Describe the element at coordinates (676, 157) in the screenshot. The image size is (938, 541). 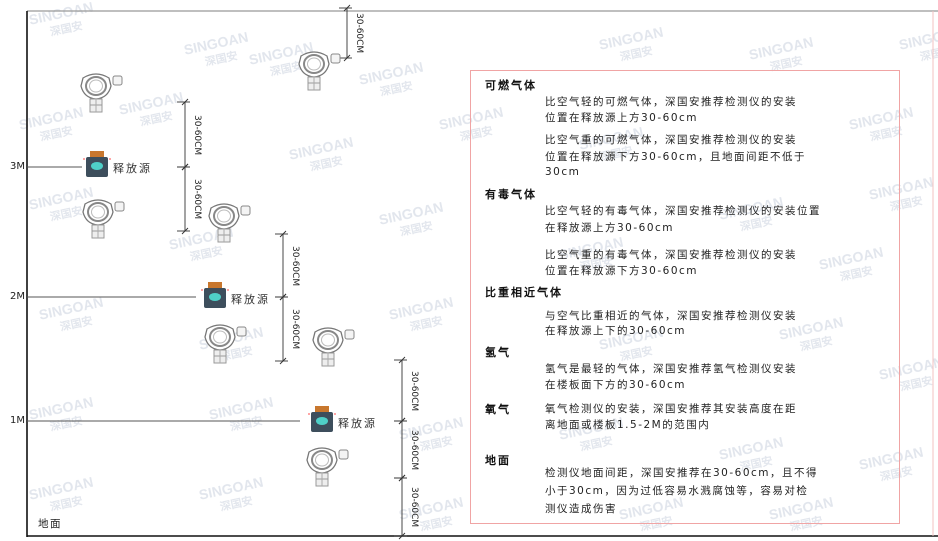
I see `section-text-line: 位置在释放源下方30-60cm，且地面间距不低于` at that location.